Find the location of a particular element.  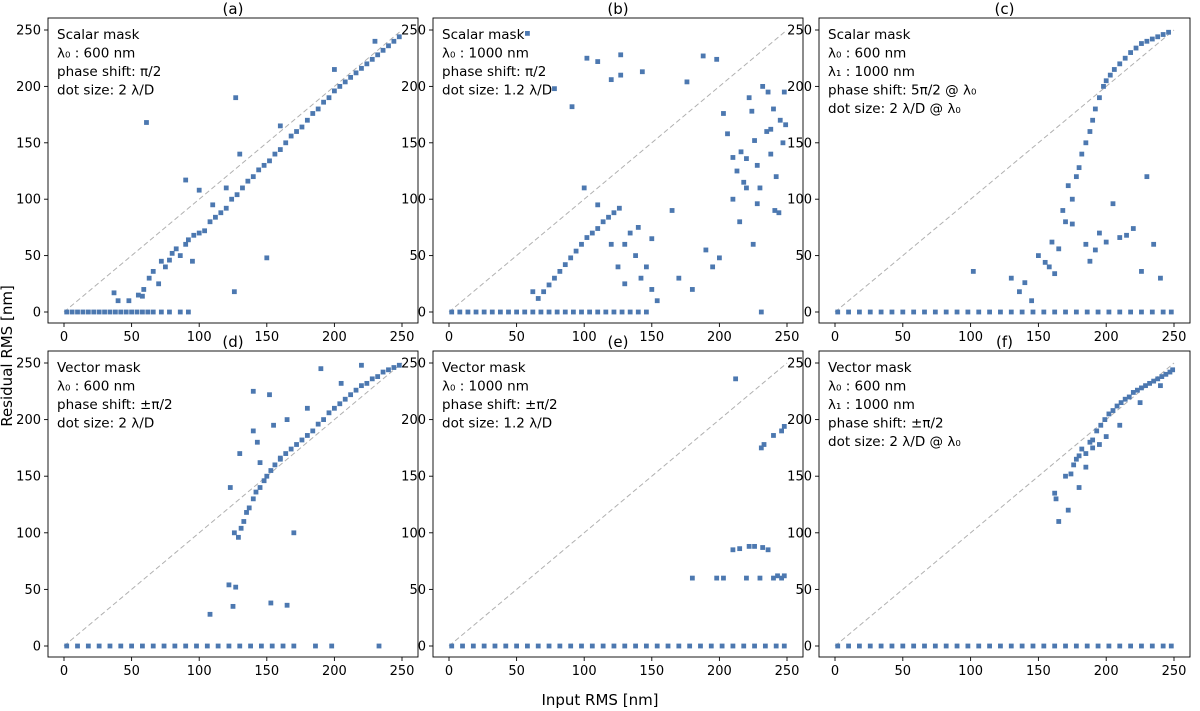

x-tick-label: 0 is located at coordinates (835, 671).